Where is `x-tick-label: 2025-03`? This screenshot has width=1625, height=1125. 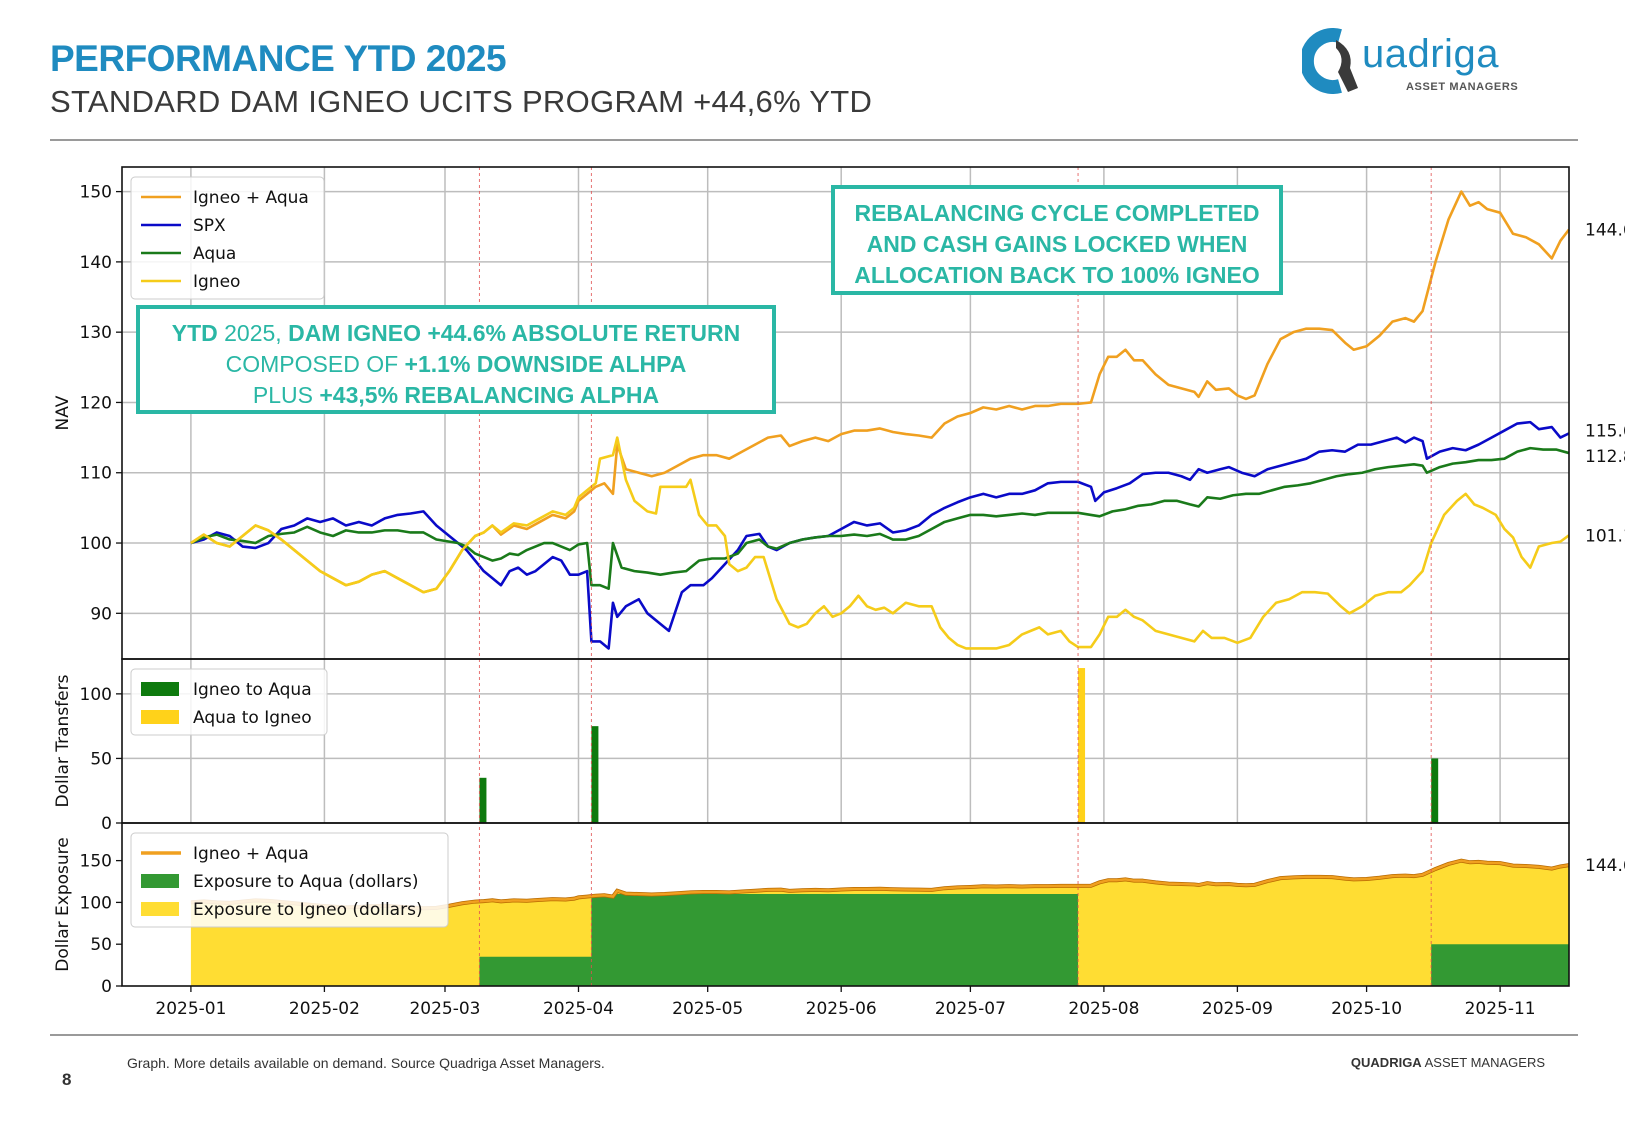 x-tick-label: 2025-03 is located at coordinates (444, 1009).